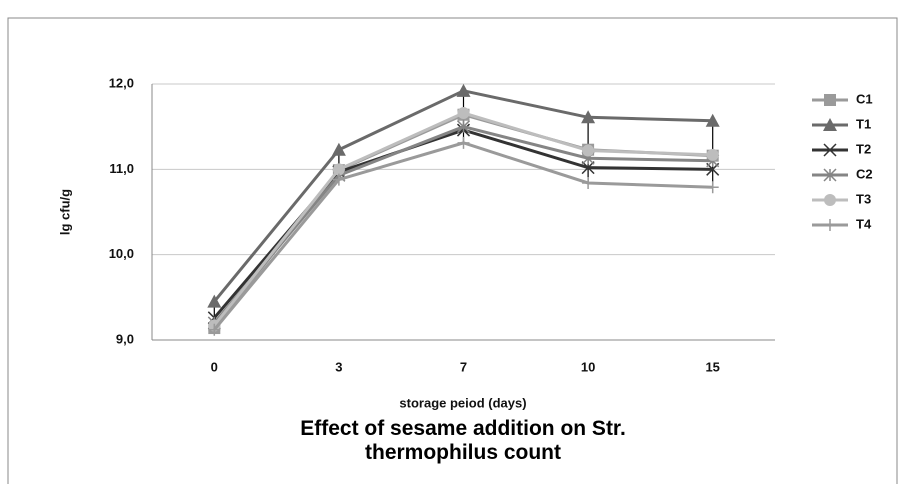  Describe the element at coordinates (863, 148) in the screenshot. I see `legend-label: T2` at that location.